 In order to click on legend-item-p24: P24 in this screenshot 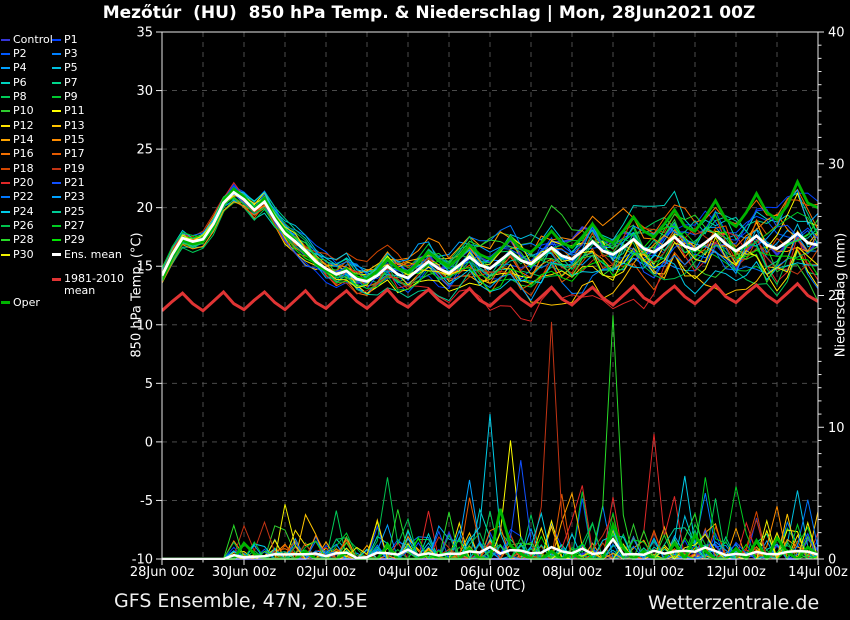, I will do `click(17, 211)`.